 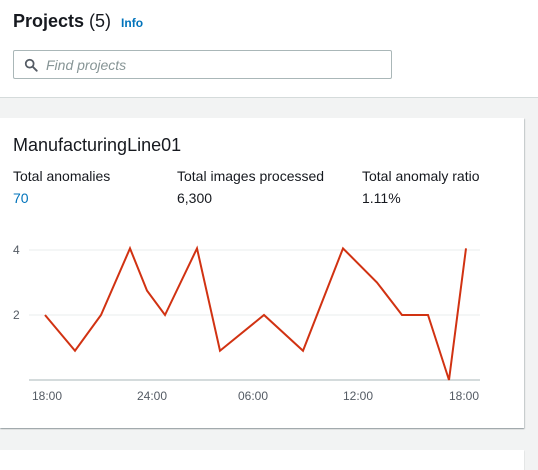 I want to click on project-count: (5), so click(x=100, y=21).